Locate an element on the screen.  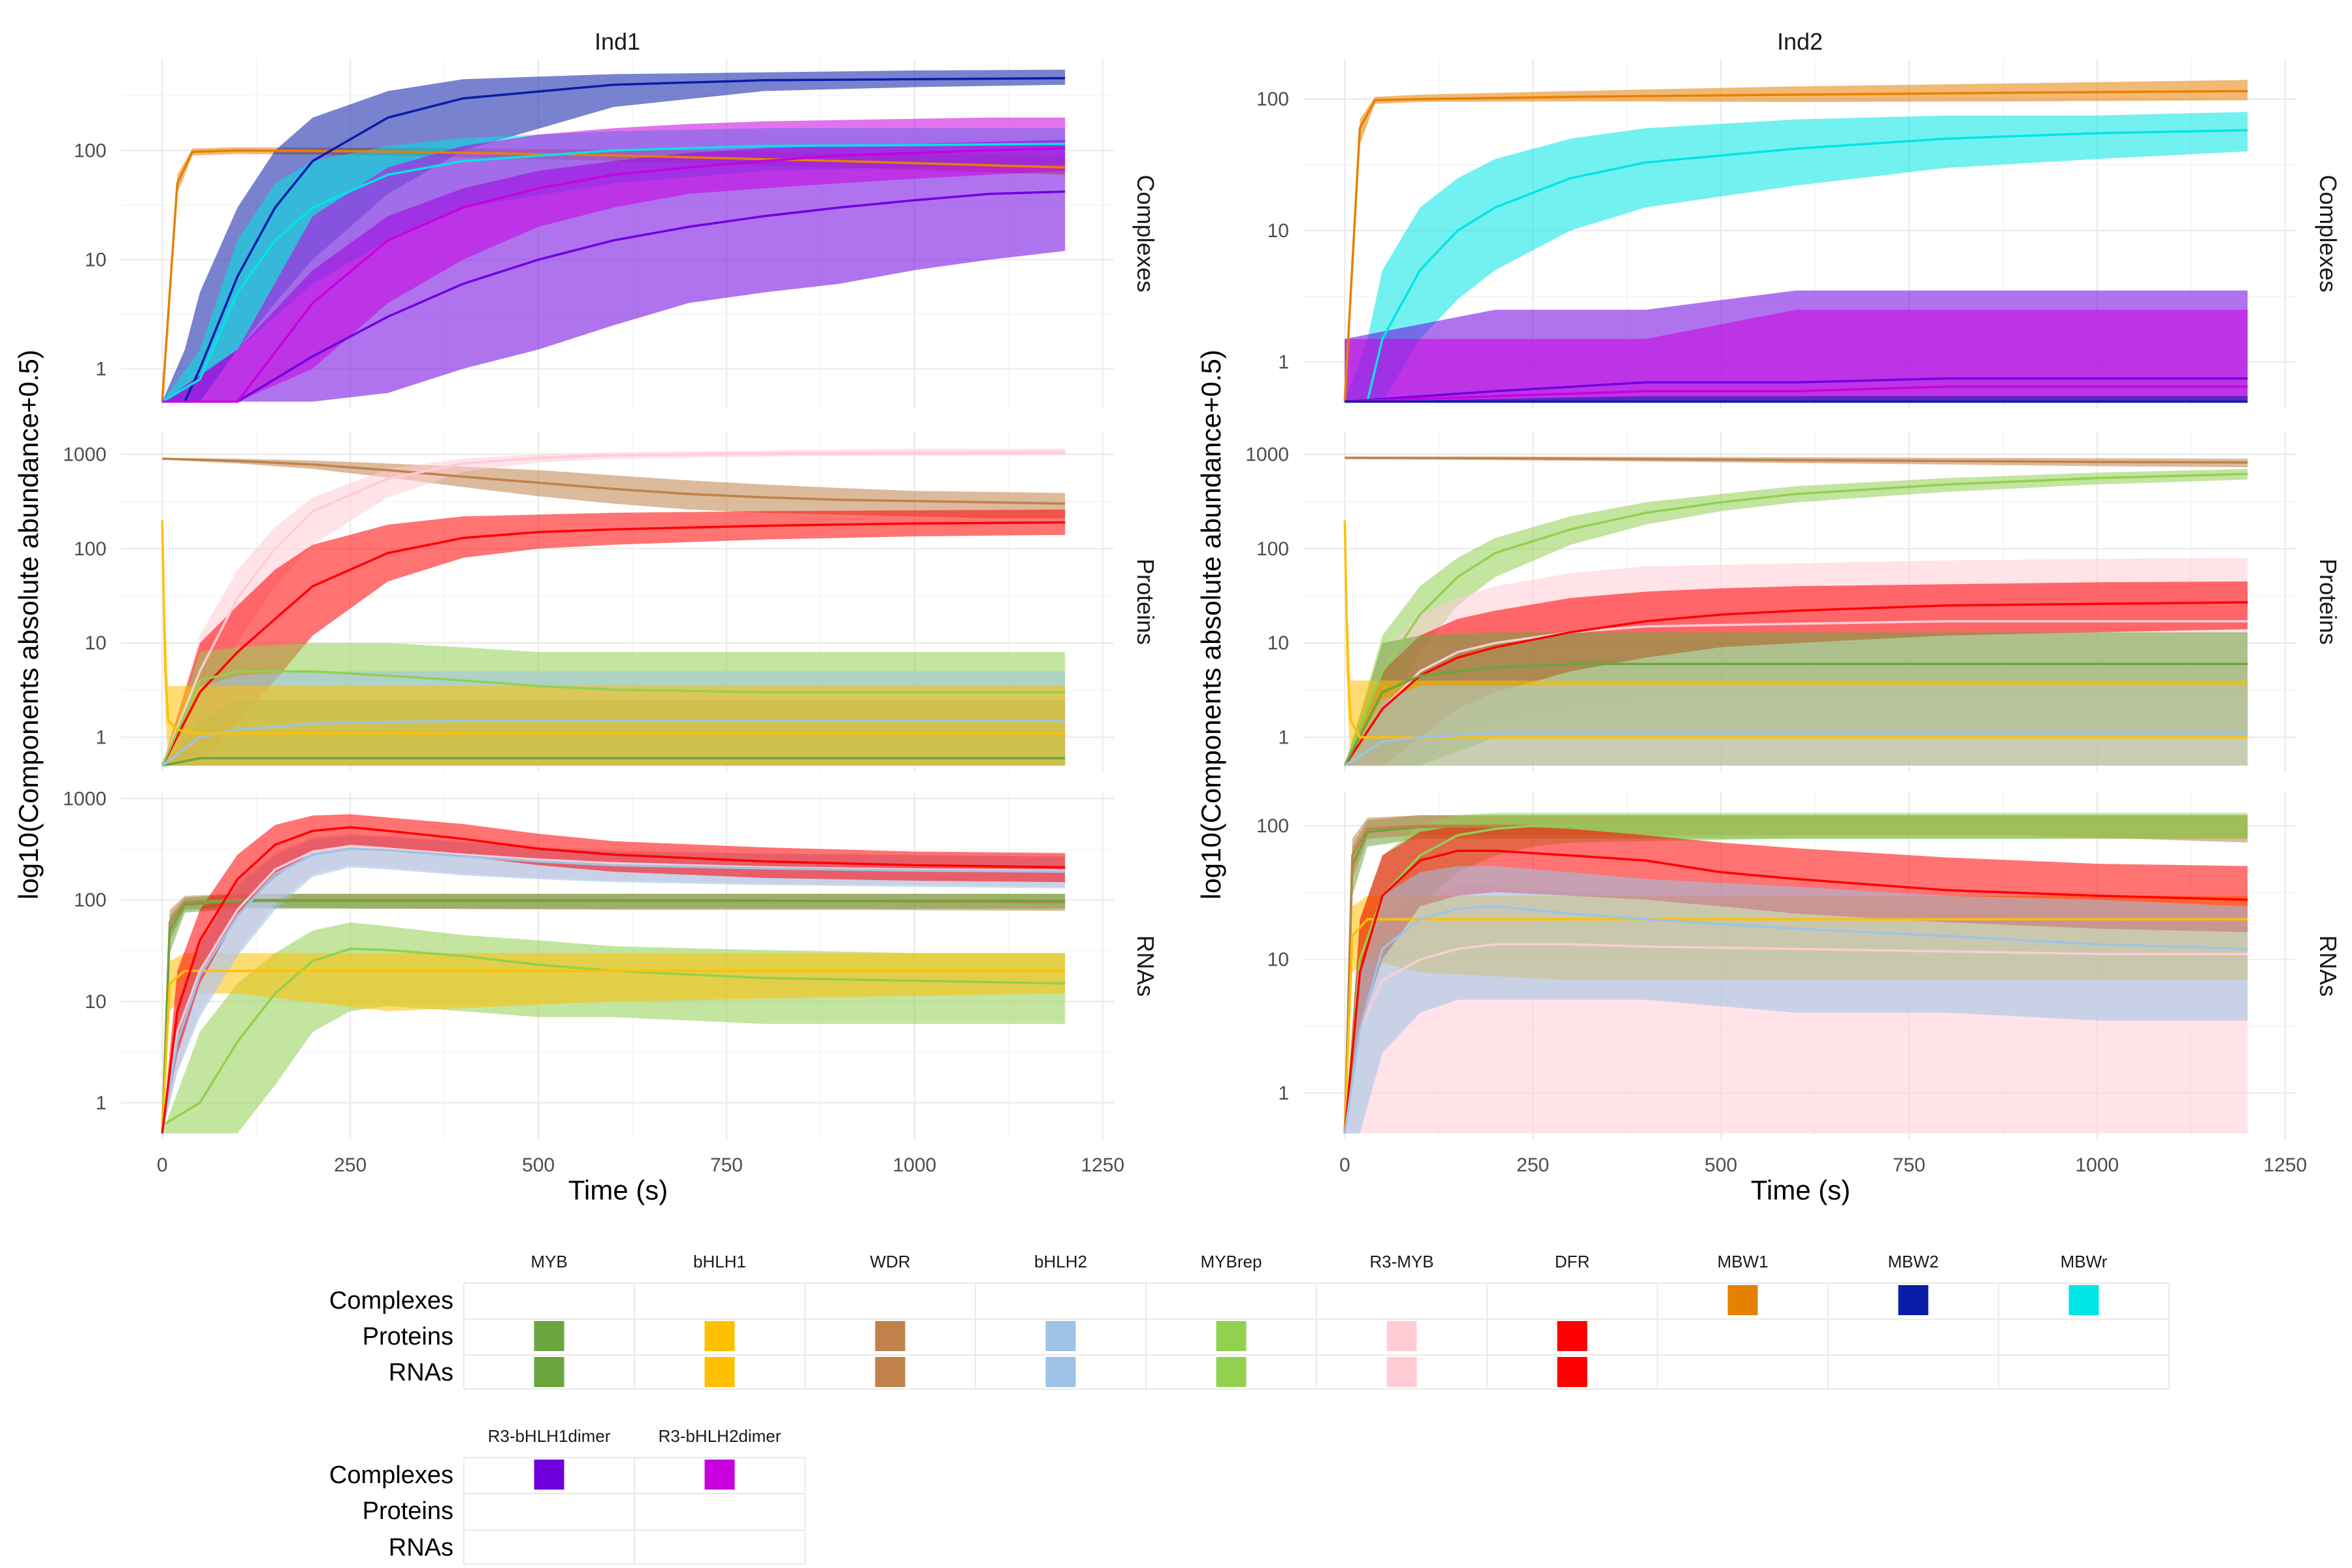
x-tick-label: 500 is located at coordinates (1721, 1165).